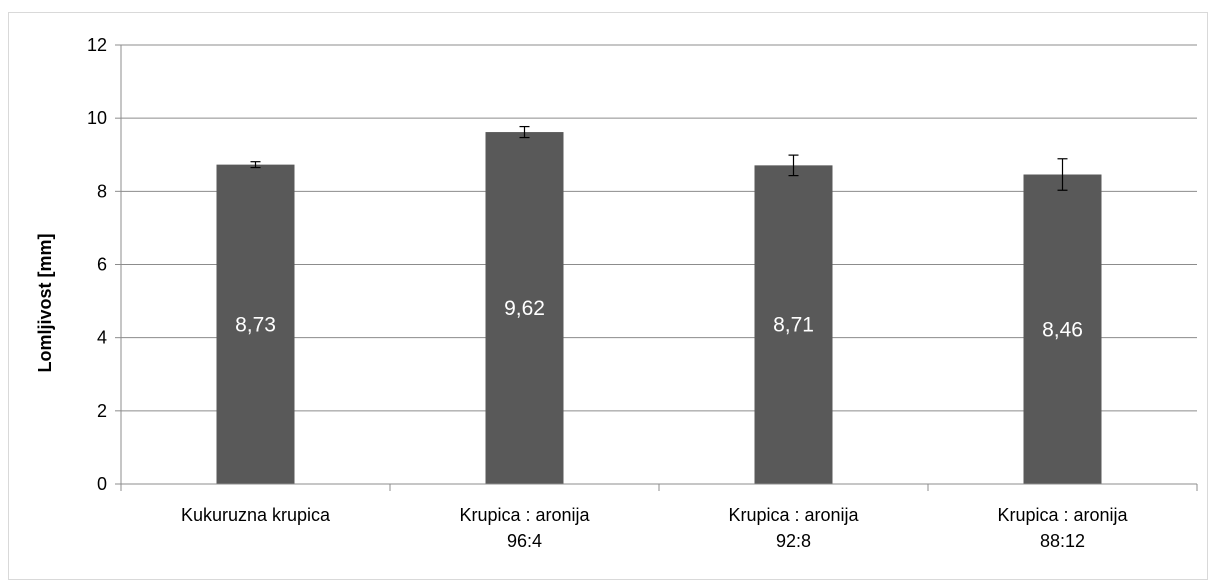 The width and height of the screenshot is (1211, 588). I want to click on data-label-1: 9,62, so click(524, 308).